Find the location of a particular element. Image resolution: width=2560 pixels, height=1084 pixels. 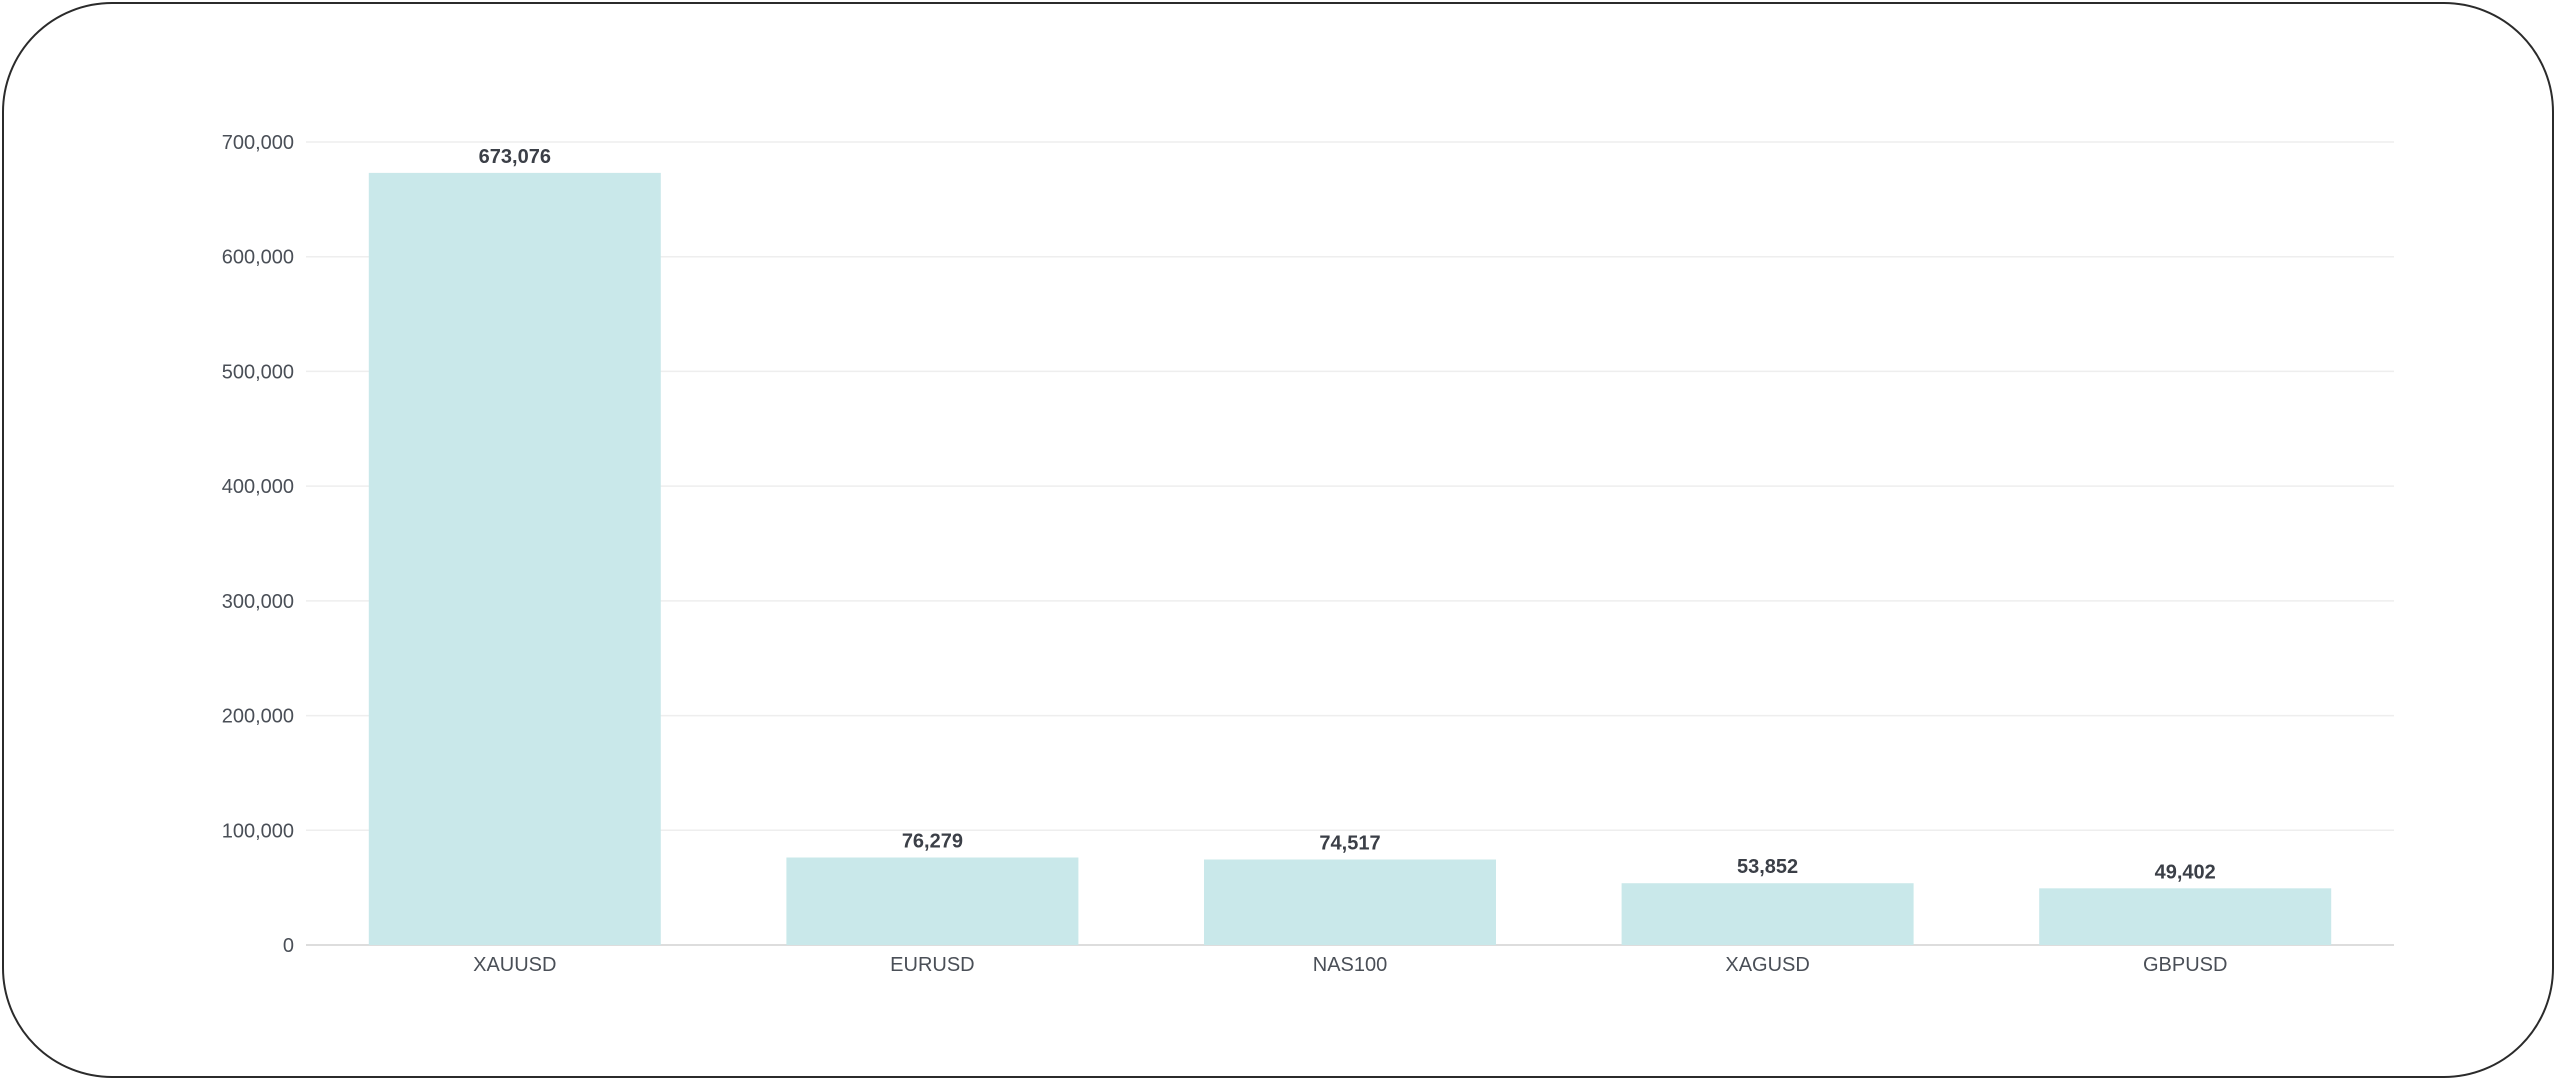

y-tick-label: 300,000 is located at coordinates (258, 602).